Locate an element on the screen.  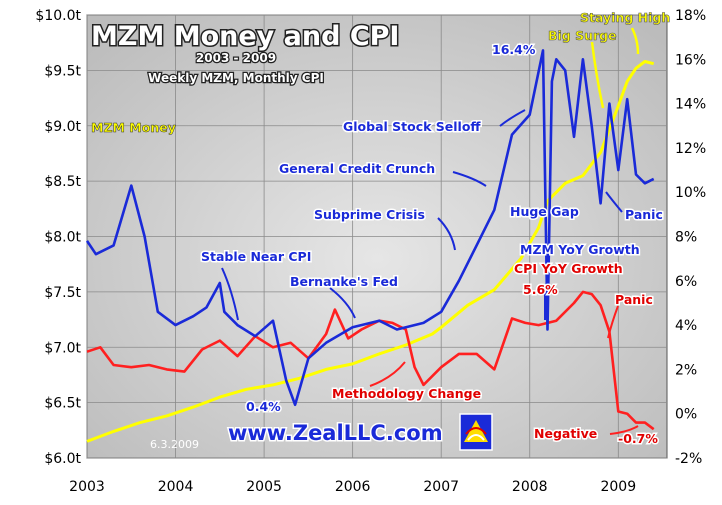
annotation-arrows-red is located at coordinates (504, 370).